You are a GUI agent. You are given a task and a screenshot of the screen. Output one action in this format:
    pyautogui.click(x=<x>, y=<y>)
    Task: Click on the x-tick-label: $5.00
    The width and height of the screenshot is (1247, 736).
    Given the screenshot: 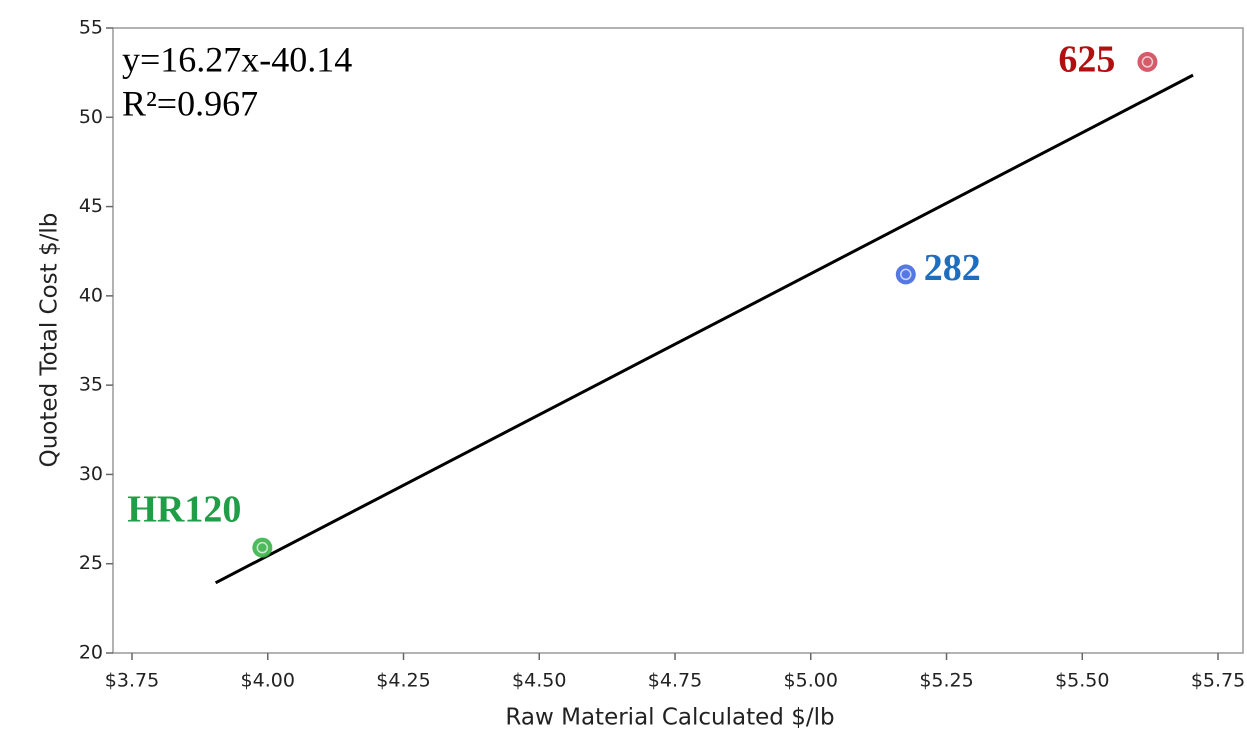 What is the action you would take?
    pyautogui.click(x=811, y=681)
    